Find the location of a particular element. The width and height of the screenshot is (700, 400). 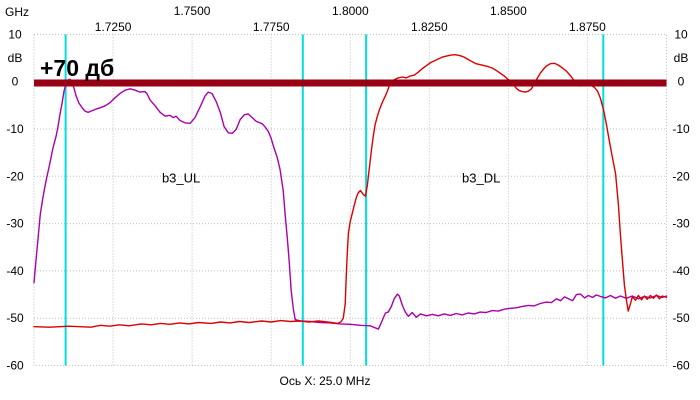

y-tick-label-left: -50 is located at coordinates (15, 318).